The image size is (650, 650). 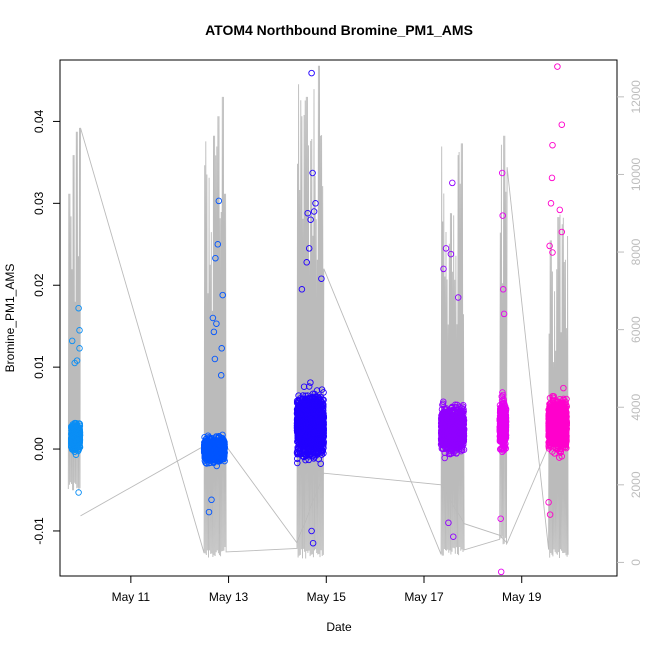 I want to click on chart-title: ATOM4 Northbound Bromine_PM1_AMS, so click(x=339, y=30).